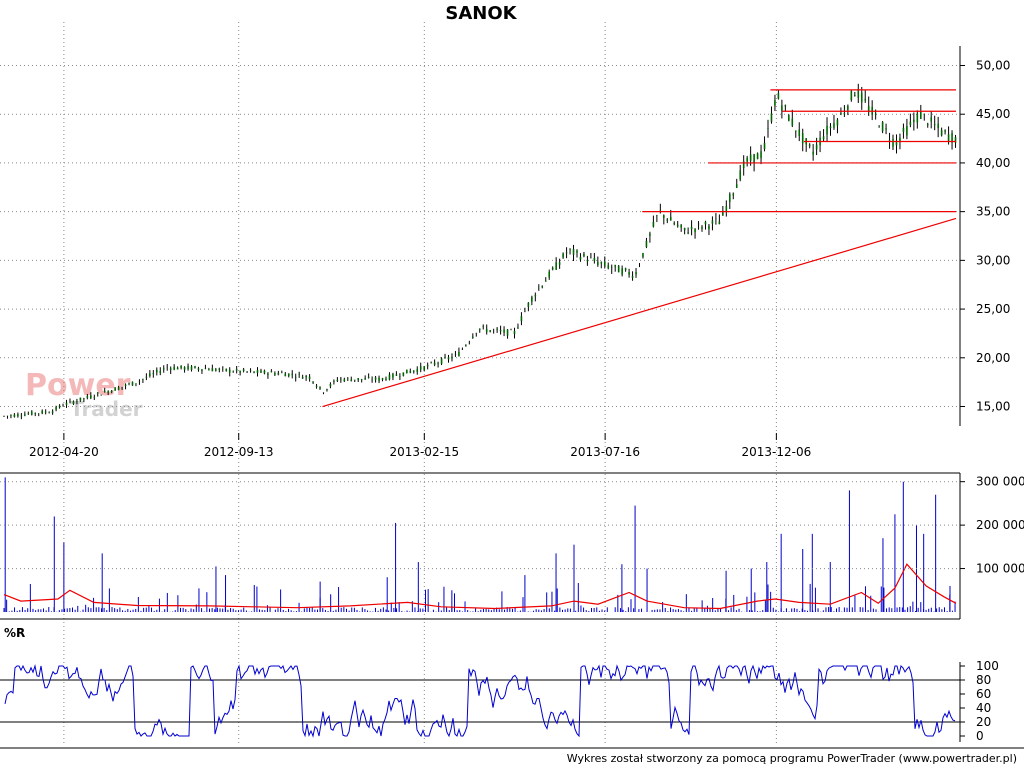  I want to click on williams-y-tick-label: 60, so click(983, 694).